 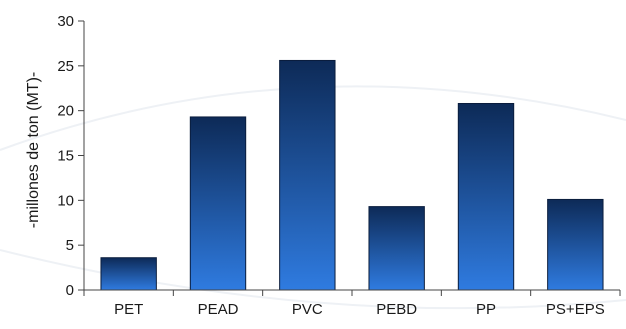 I want to click on bar-pebd, so click(x=396, y=248).